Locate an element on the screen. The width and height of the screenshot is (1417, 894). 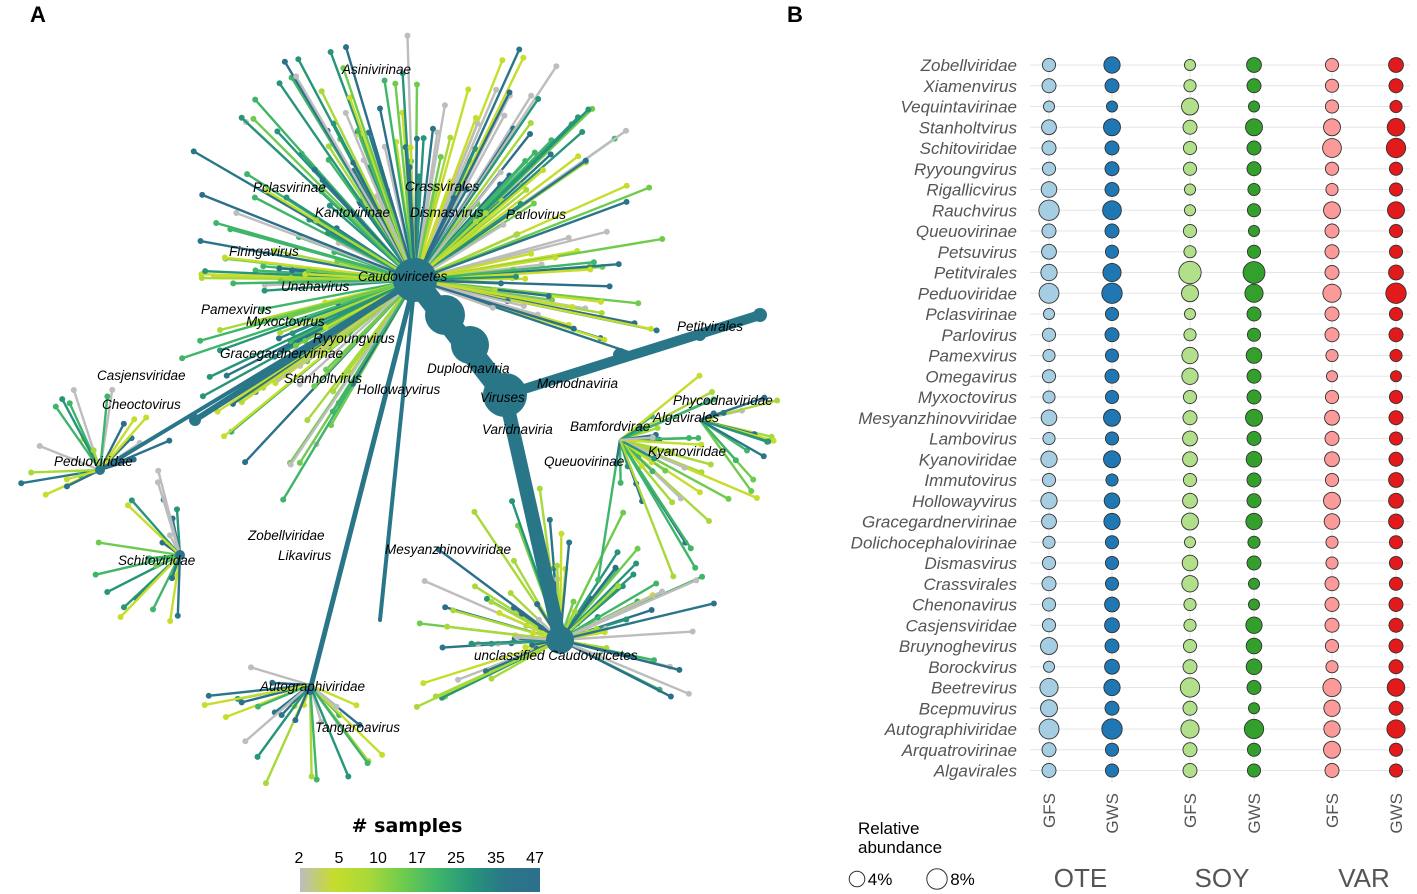
tree-node-label: Likavirus is located at coordinates (305, 555).